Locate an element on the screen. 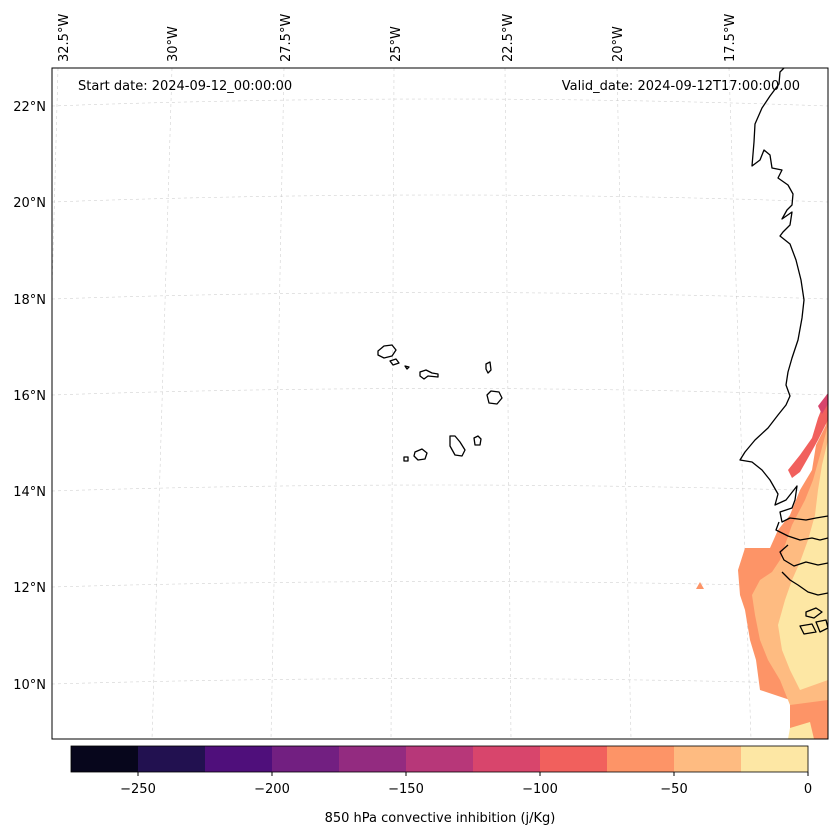 This screenshot has height=836, width=837. lat-label-22n: 22°N is located at coordinates (29, 107).